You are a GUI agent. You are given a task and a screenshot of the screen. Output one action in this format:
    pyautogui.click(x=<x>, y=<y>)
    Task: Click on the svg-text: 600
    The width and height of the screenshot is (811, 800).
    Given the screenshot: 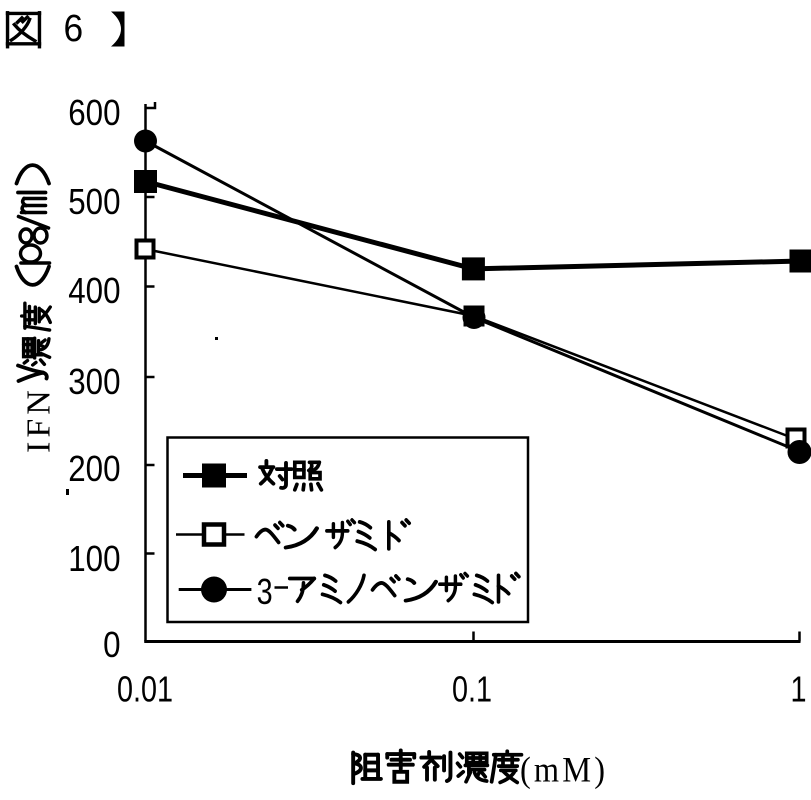 What is the action you would take?
    pyautogui.click(x=94, y=113)
    